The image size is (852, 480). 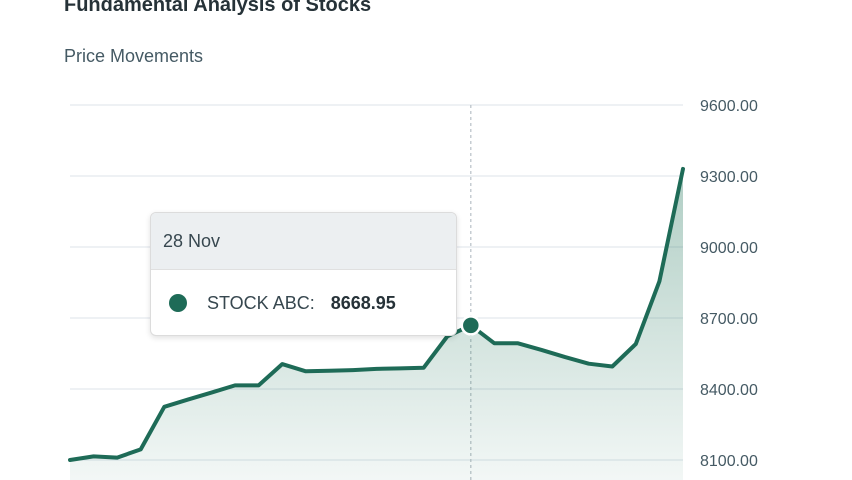 I want to click on chart-subtitle: Price Movements, so click(x=134, y=56).